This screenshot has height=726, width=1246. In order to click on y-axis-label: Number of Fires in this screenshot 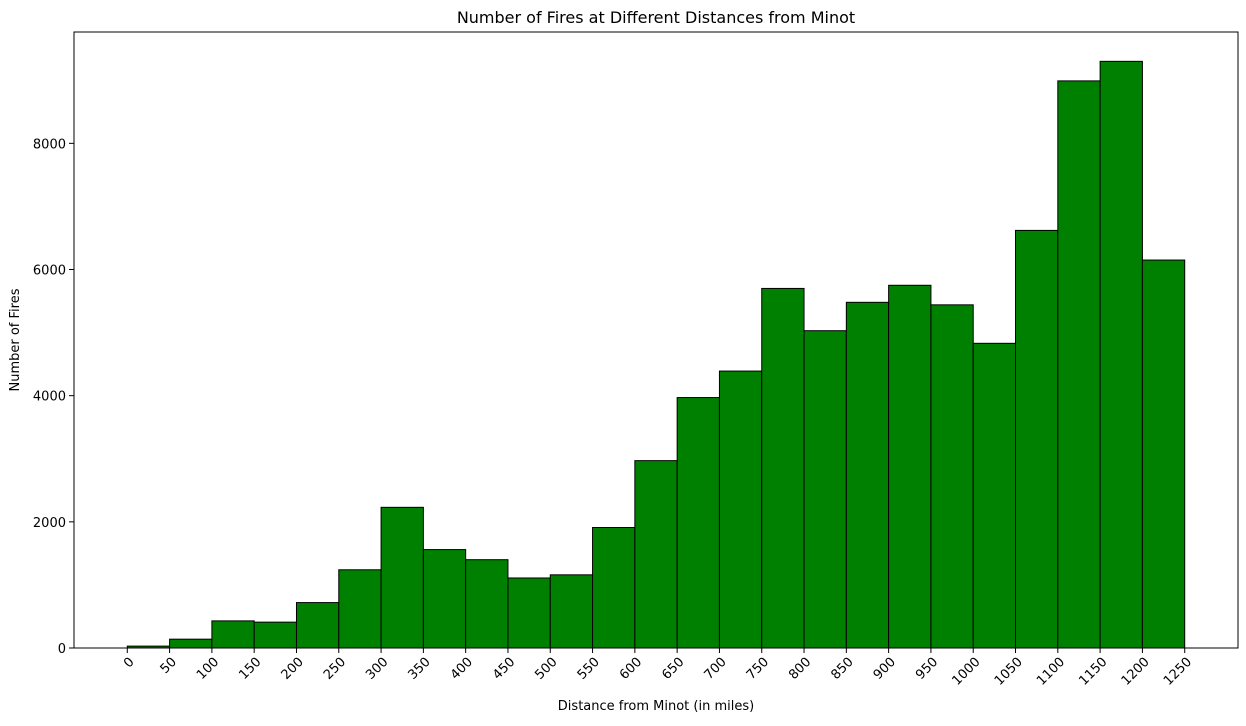, I will do `click(15, 339)`.